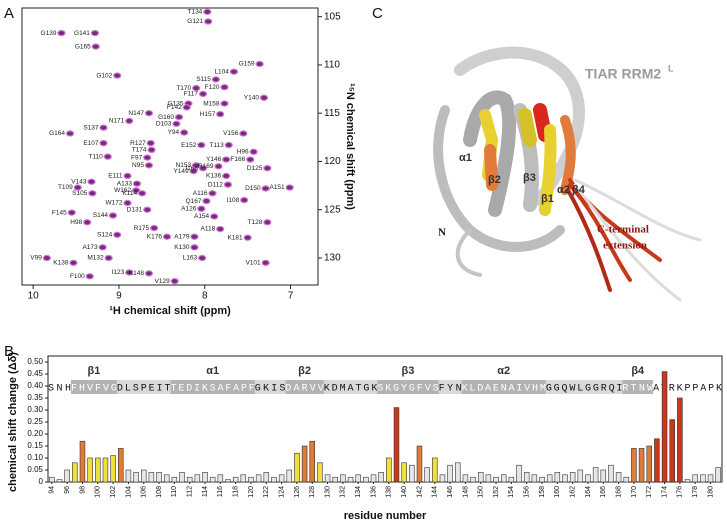 The height and width of the screenshot is (525, 727). I want to click on x-tick-label: 148, so click(465, 492).